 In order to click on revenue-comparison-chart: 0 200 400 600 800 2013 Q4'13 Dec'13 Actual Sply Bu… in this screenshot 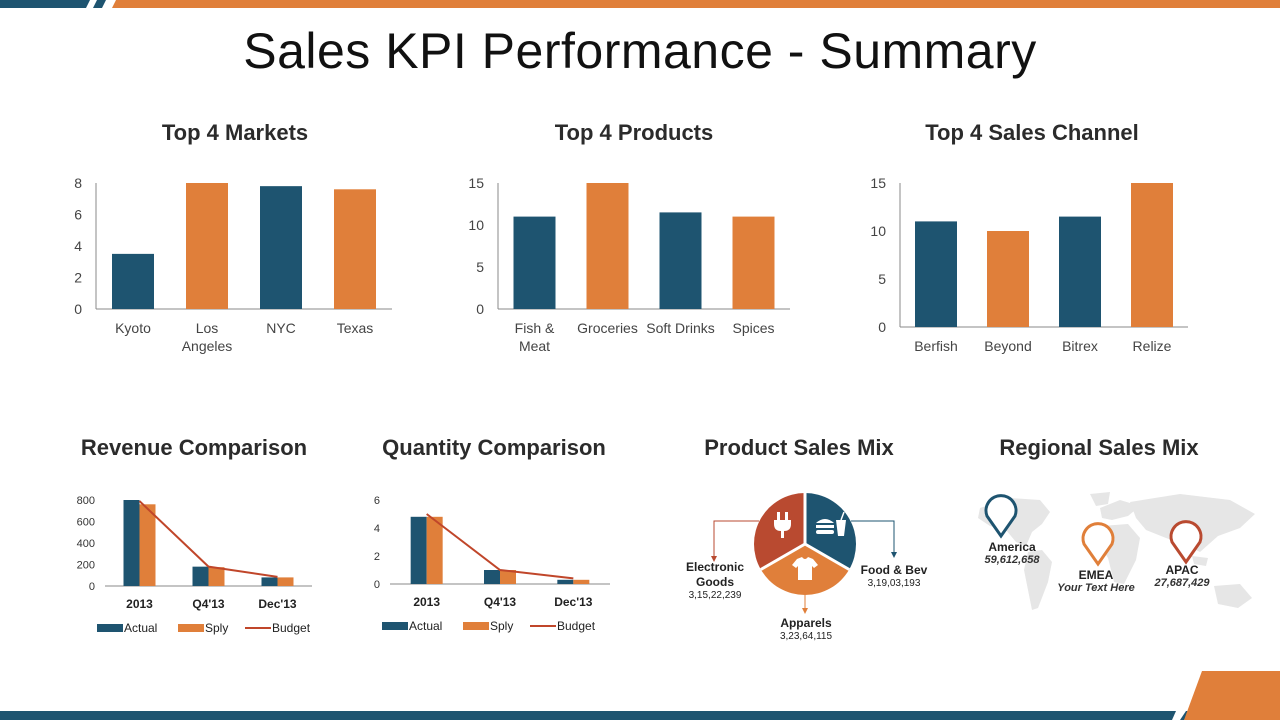, I will do `click(194, 565)`.